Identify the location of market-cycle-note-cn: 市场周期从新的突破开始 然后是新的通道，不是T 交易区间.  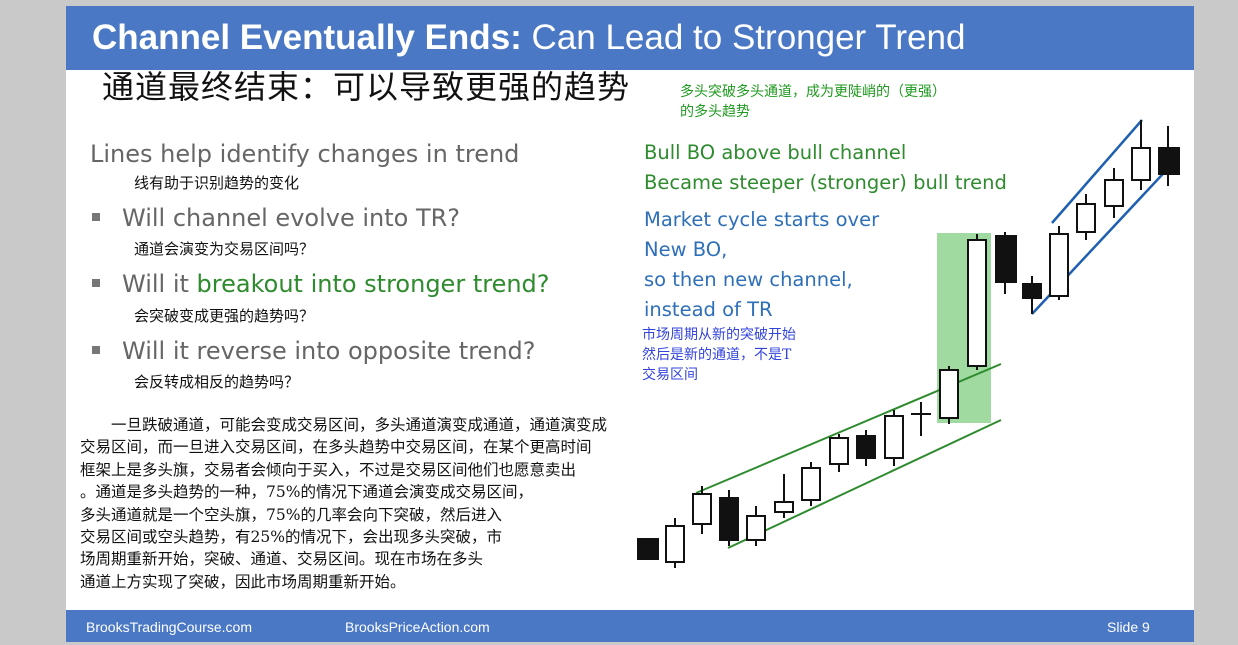
(719, 355).